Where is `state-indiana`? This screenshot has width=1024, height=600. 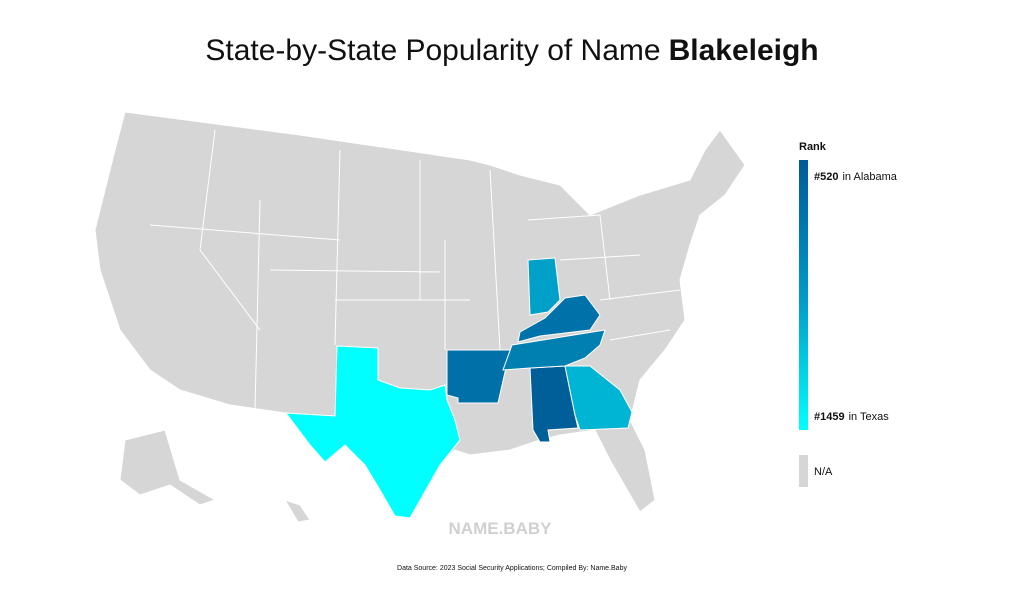
state-indiana is located at coordinates (544, 286).